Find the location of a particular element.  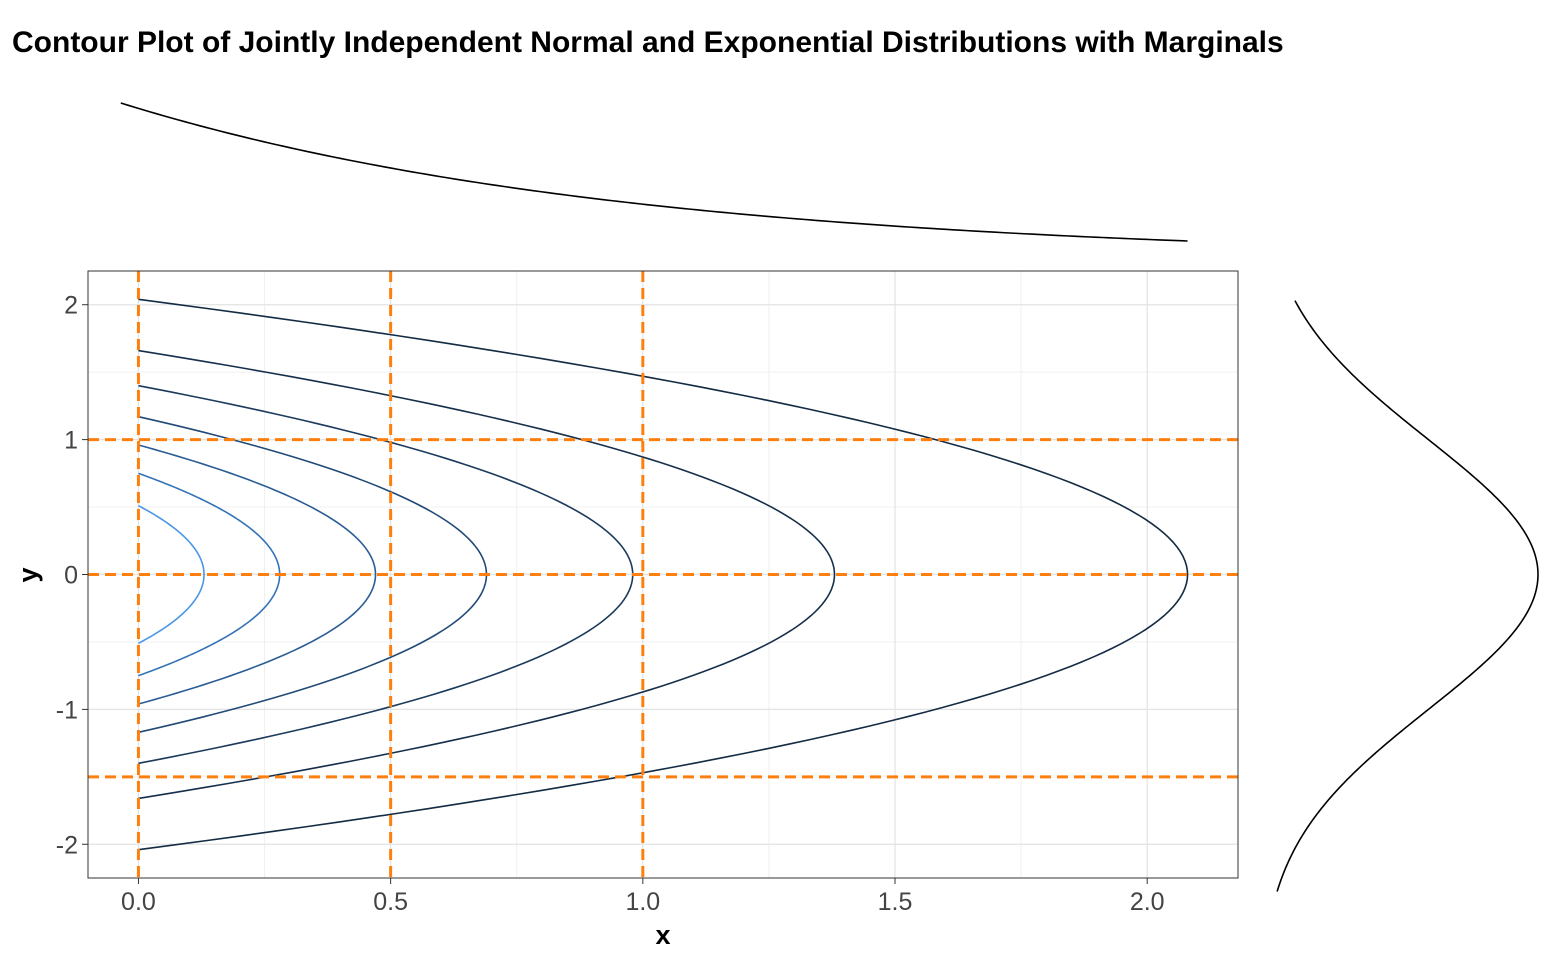

y-tick-label: -2 is located at coordinates (67, 845).